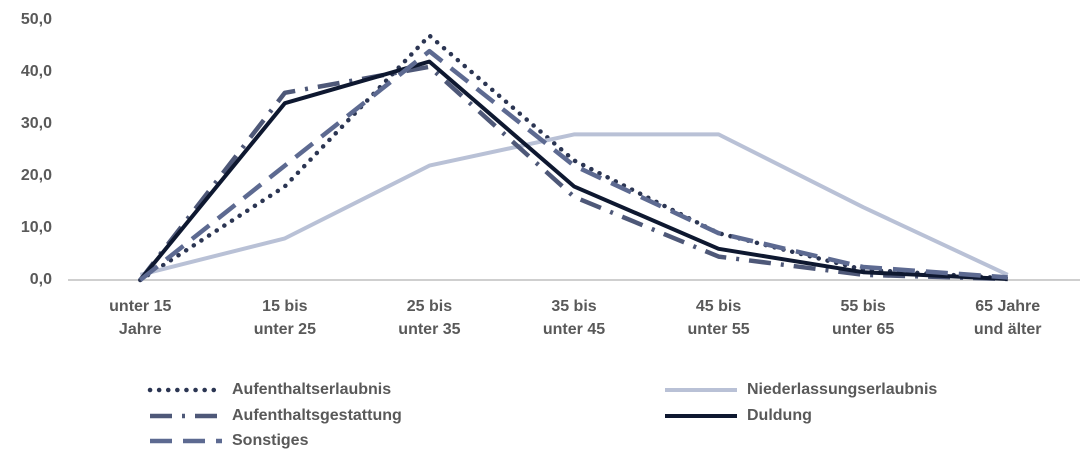 The image size is (1083, 455). I want to click on x-tick-label: unter 15 Jahre, so click(140, 318).